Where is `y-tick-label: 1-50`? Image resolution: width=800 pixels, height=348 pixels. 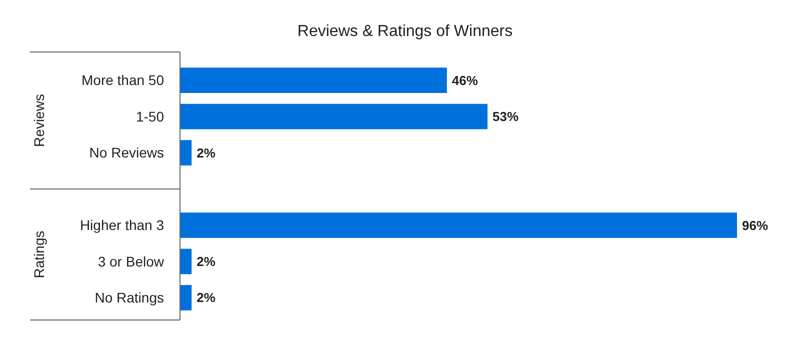
y-tick-label: 1-50 is located at coordinates (150, 116).